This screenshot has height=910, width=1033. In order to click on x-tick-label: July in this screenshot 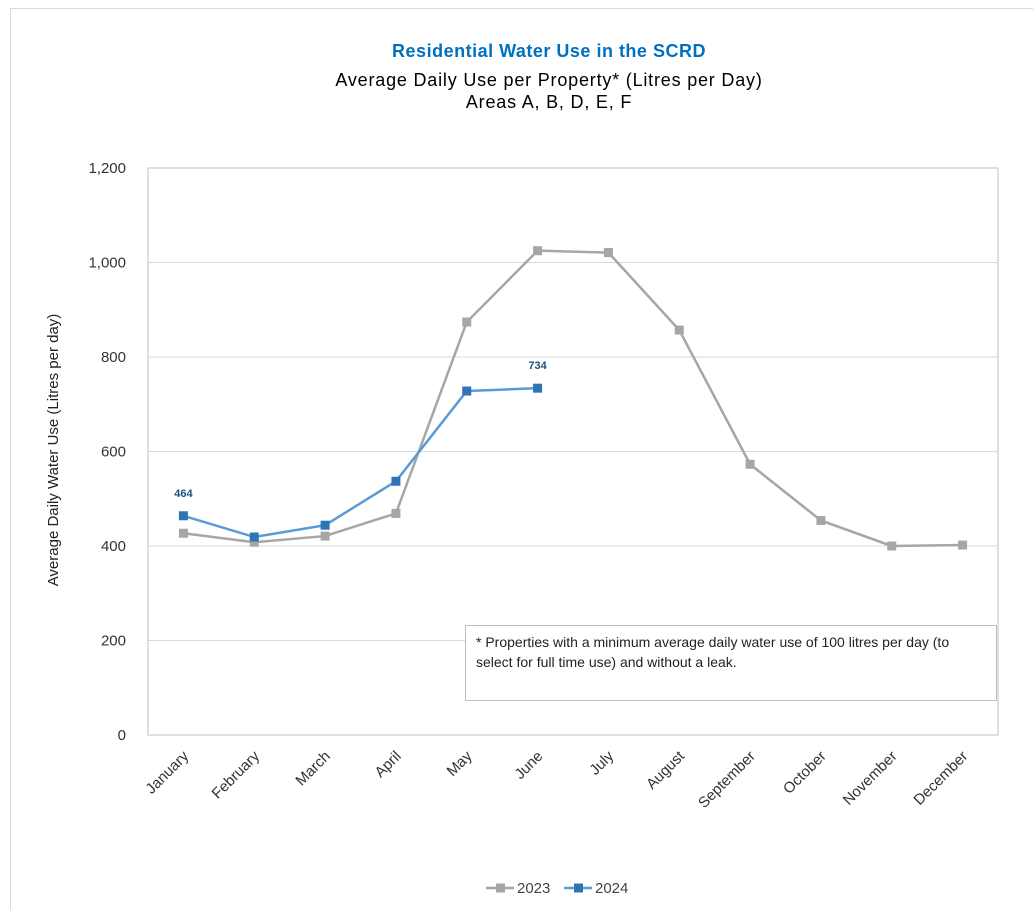, I will do `click(601, 762)`.